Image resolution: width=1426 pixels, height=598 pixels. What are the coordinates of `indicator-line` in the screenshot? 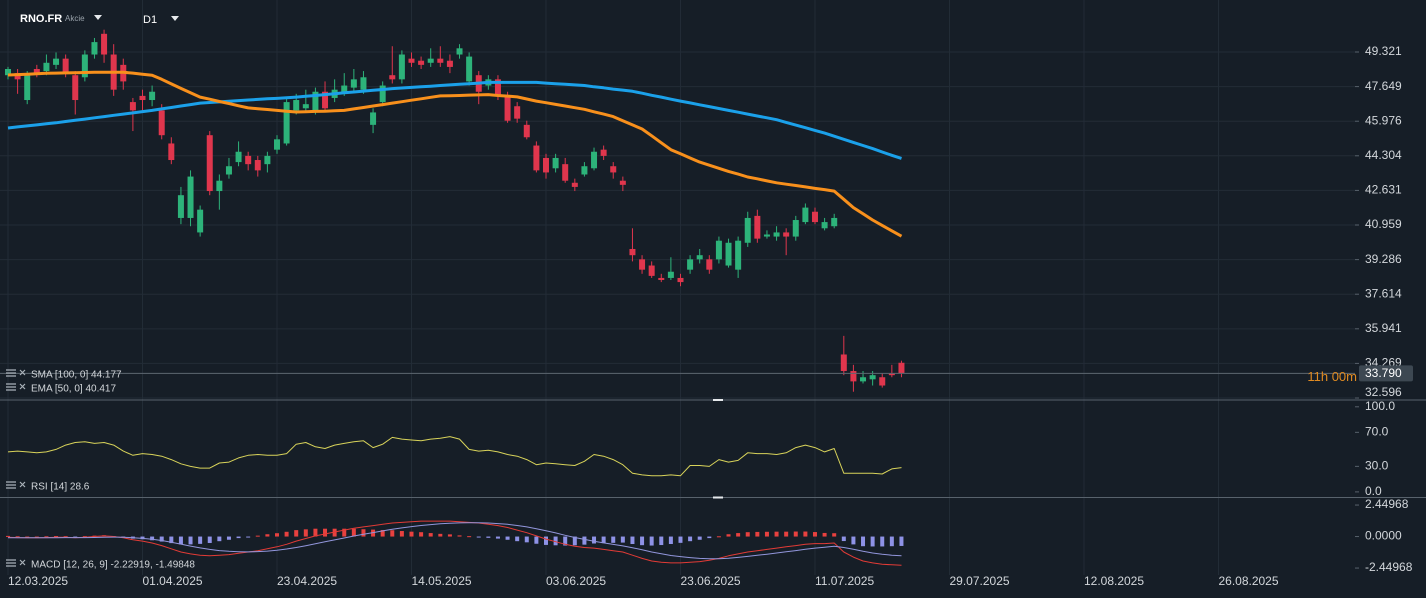 It's located at (454, 456).